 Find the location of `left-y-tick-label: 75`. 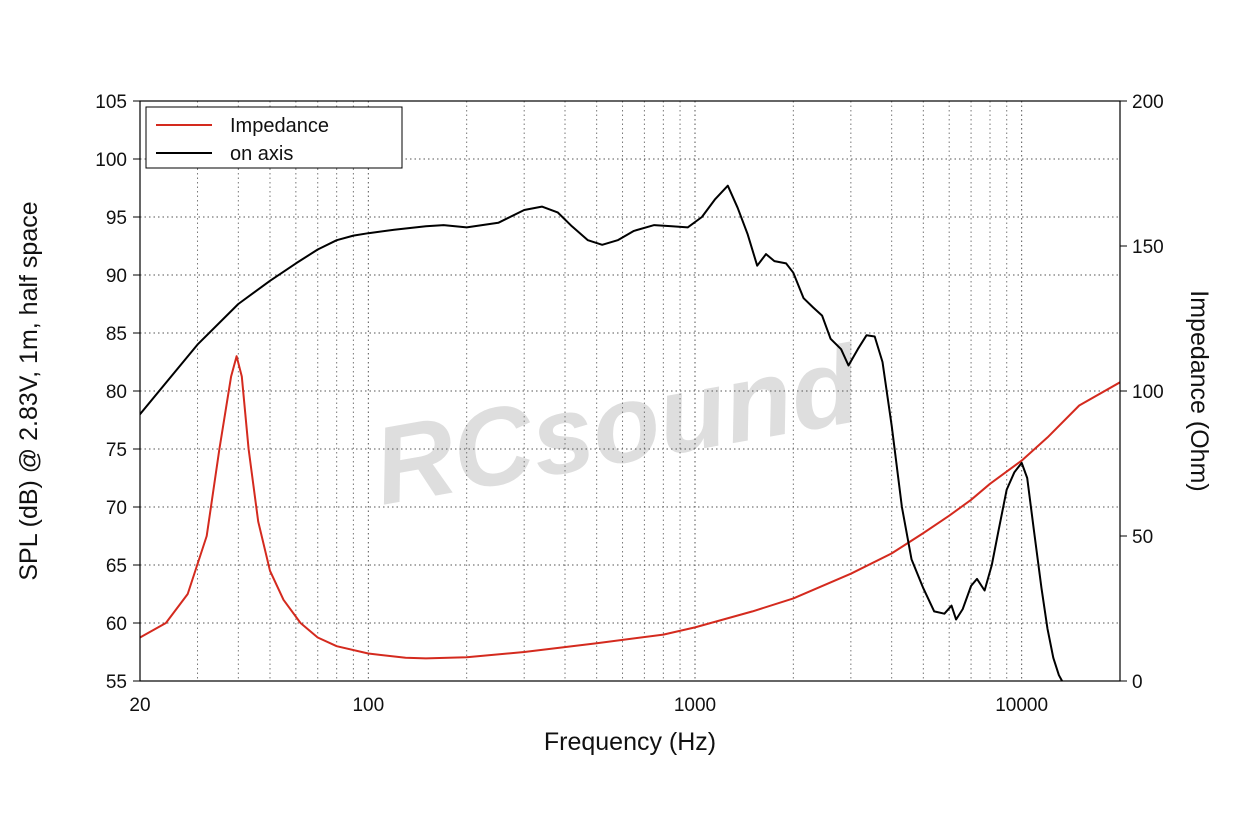

left-y-tick-label: 75 is located at coordinates (116, 450).